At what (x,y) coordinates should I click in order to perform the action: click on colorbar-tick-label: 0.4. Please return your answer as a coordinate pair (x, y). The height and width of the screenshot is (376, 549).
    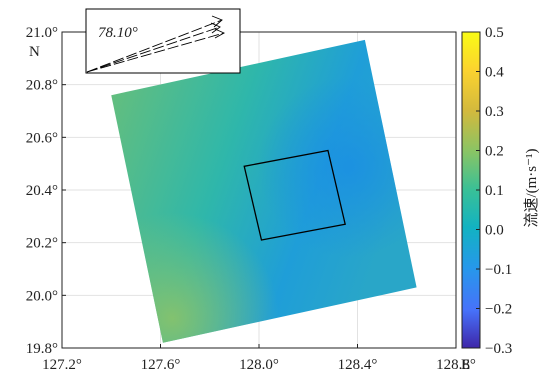
    Looking at the image, I should click on (494, 73).